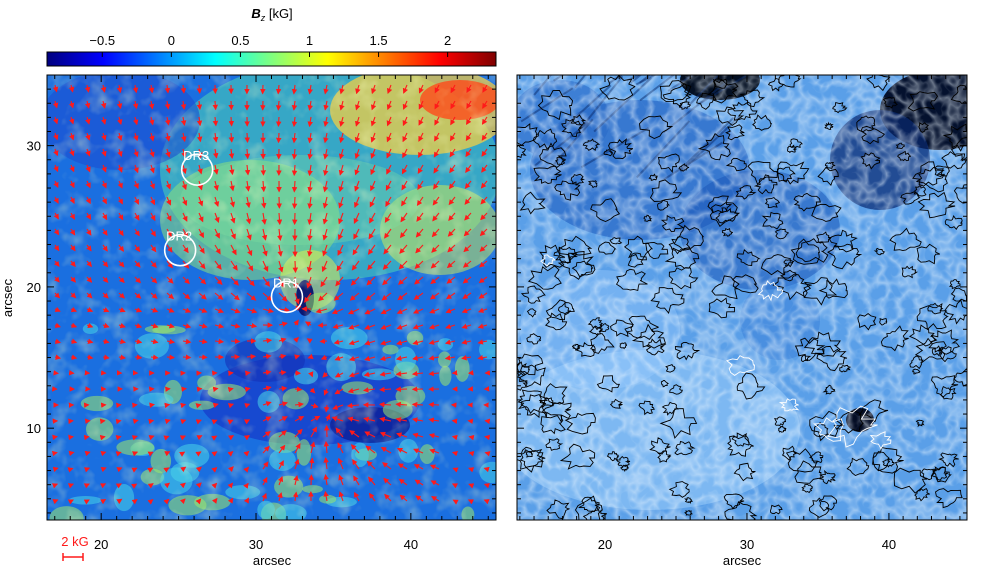 The width and height of the screenshot is (981, 571). What do you see at coordinates (179, 236) in the screenshot?
I see `region-label-dr2: DR2` at bounding box center [179, 236].